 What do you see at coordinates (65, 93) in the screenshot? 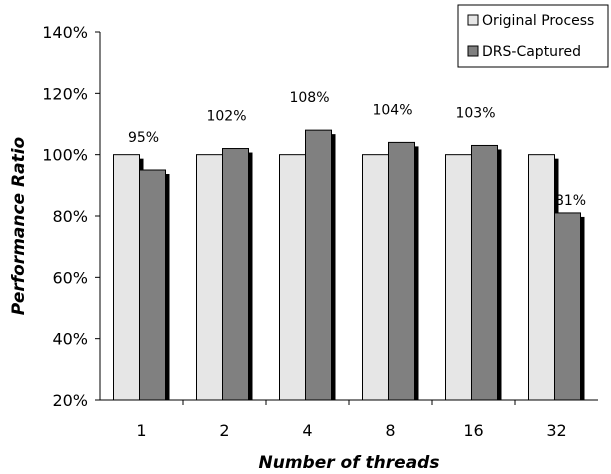
I see `y-tick-label: 120%` at bounding box center [65, 93].